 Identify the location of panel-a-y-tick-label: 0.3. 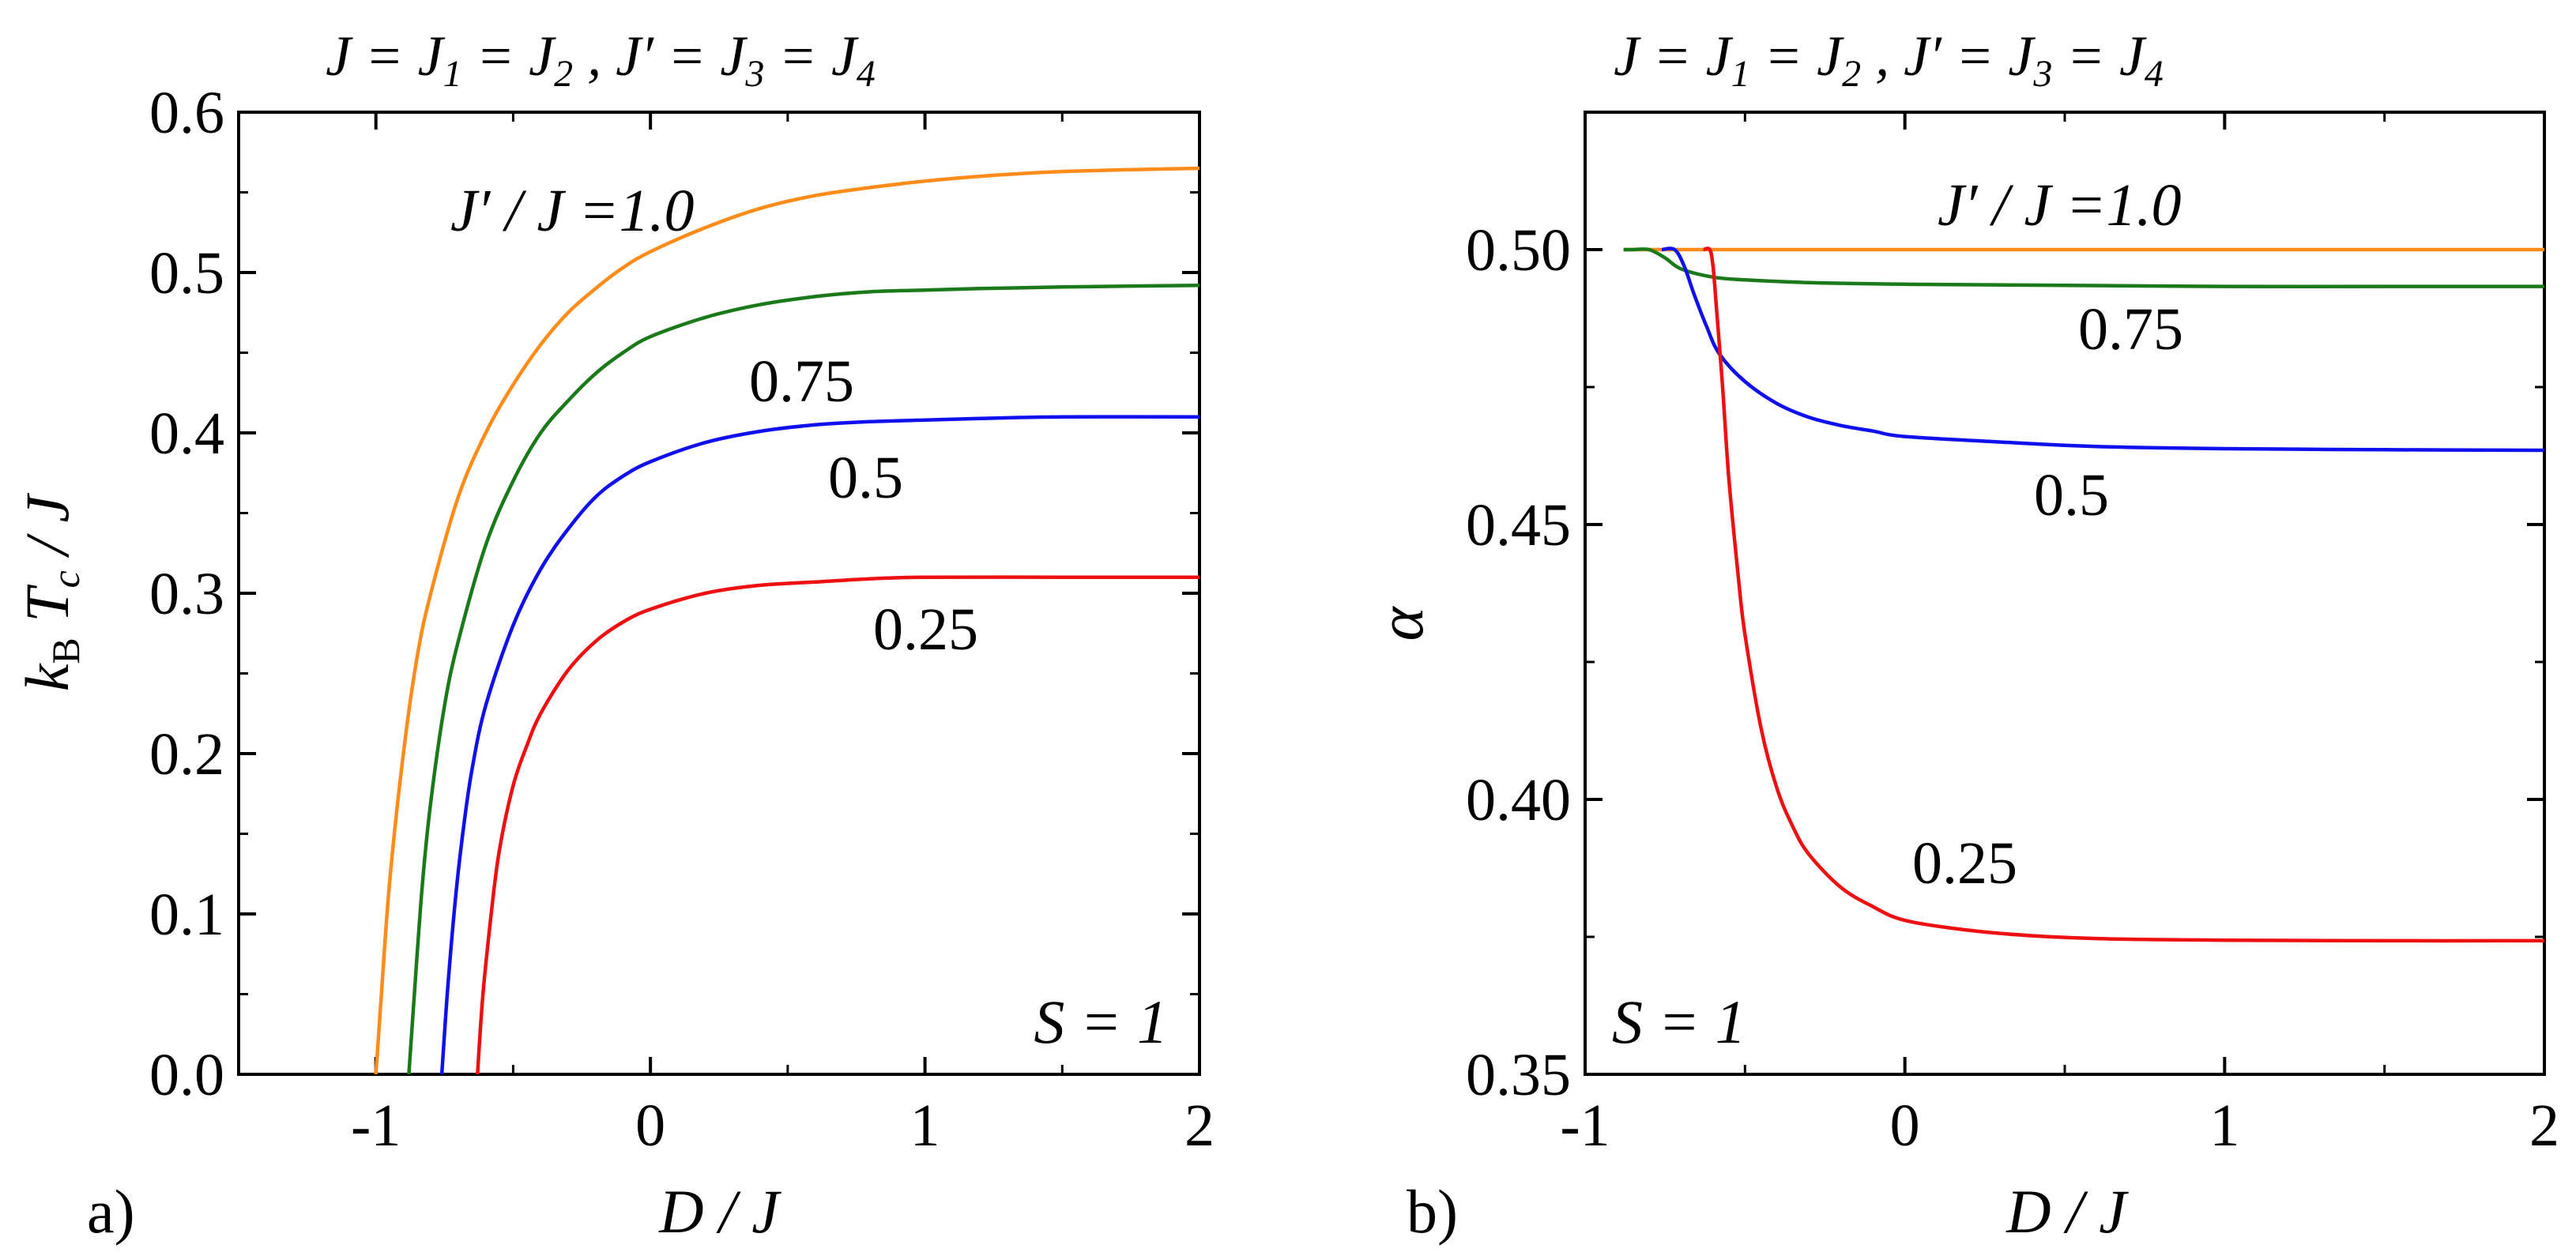
(186, 594).